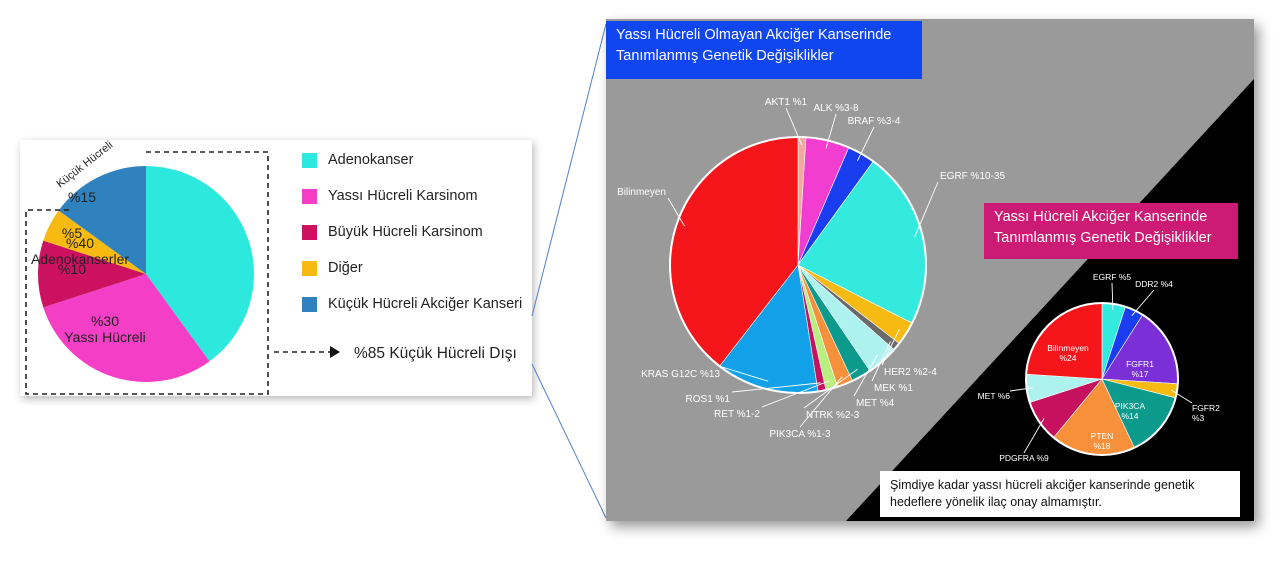  What do you see at coordinates (1130, 406) in the screenshot?
I see `slice-label: PIK3CA` at bounding box center [1130, 406].